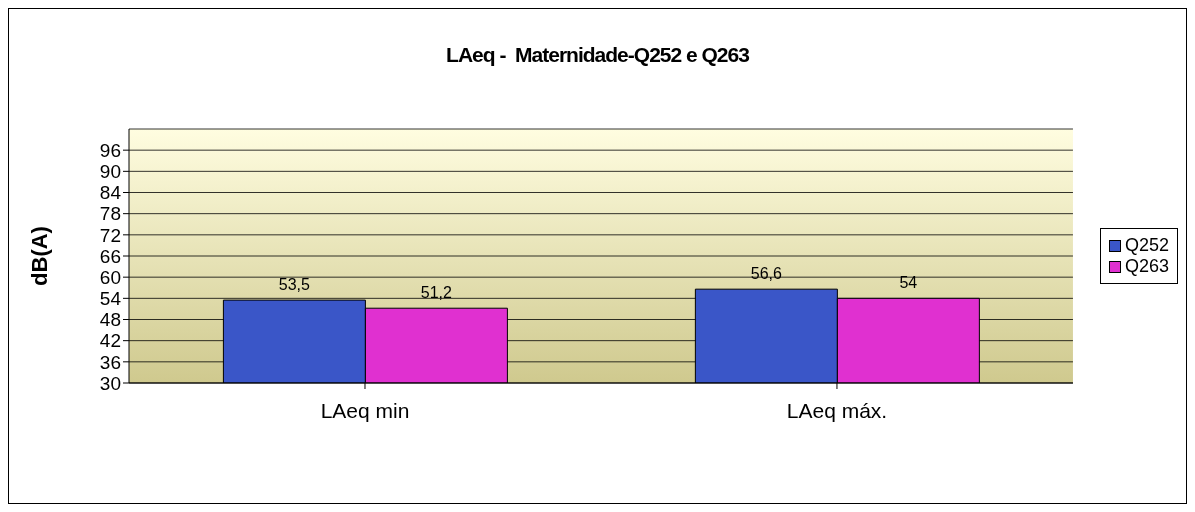 This screenshot has height=512, width=1195. What do you see at coordinates (294, 285) in the screenshot?
I see `data-label: 53,5` at bounding box center [294, 285].